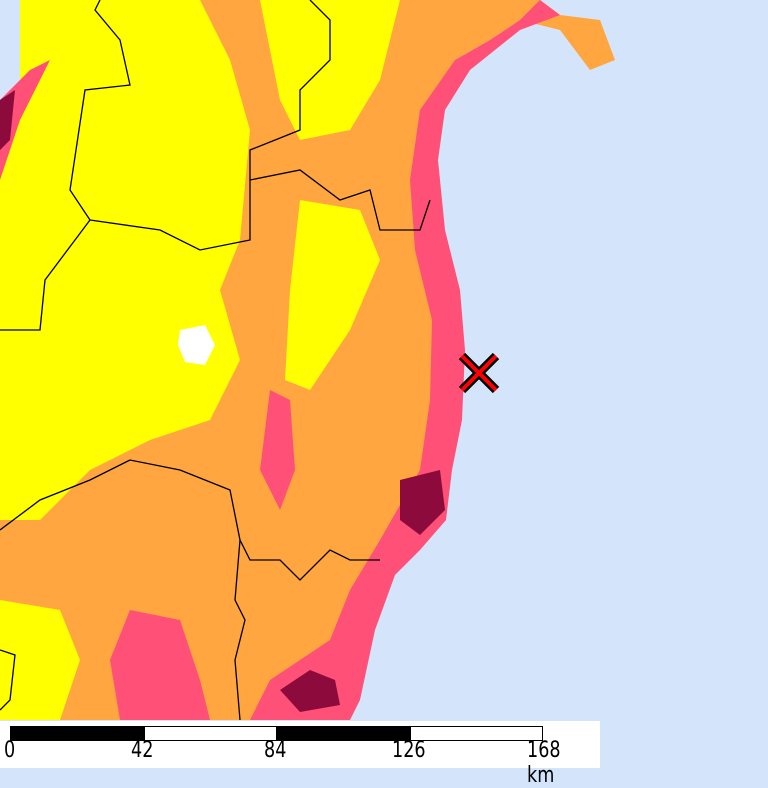 This screenshot has height=788, width=768. I want to click on region-low-north, so click(330, 70).